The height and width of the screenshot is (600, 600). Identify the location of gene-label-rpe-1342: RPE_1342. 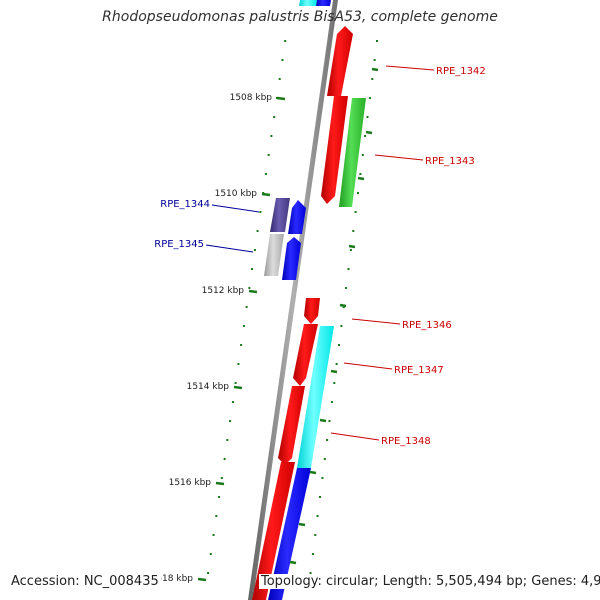
(461, 71).